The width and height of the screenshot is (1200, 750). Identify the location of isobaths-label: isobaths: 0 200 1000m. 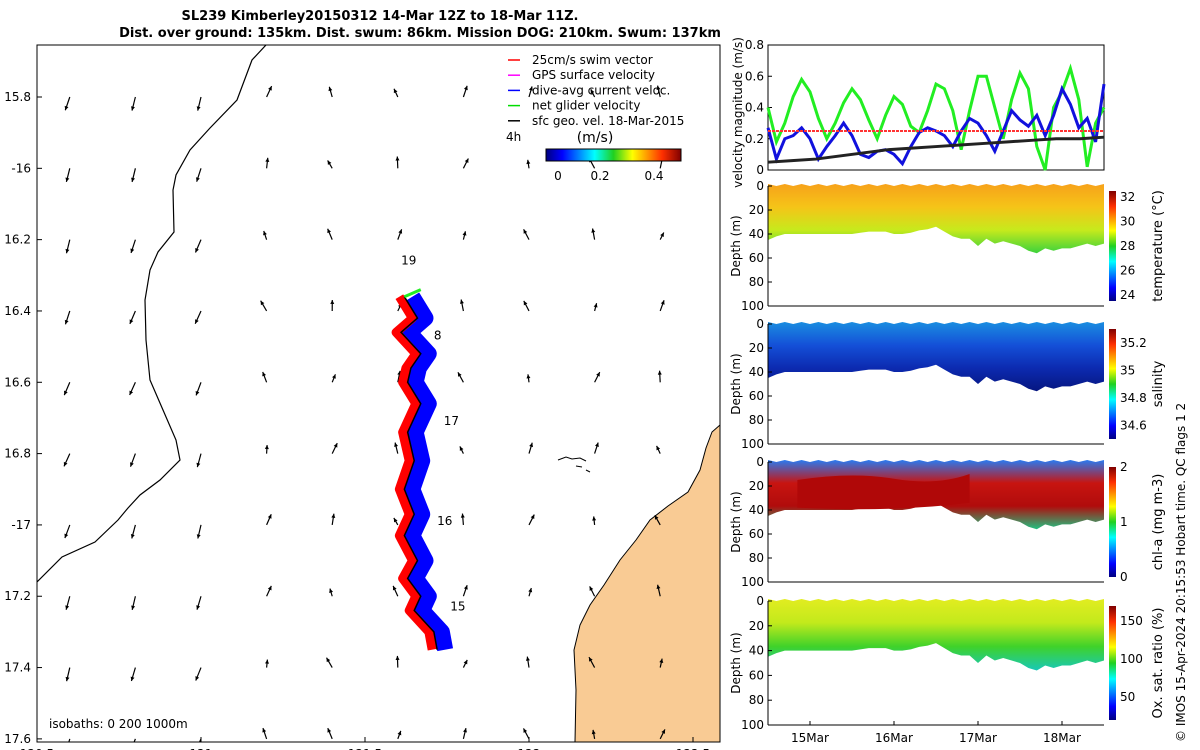
(118, 724).